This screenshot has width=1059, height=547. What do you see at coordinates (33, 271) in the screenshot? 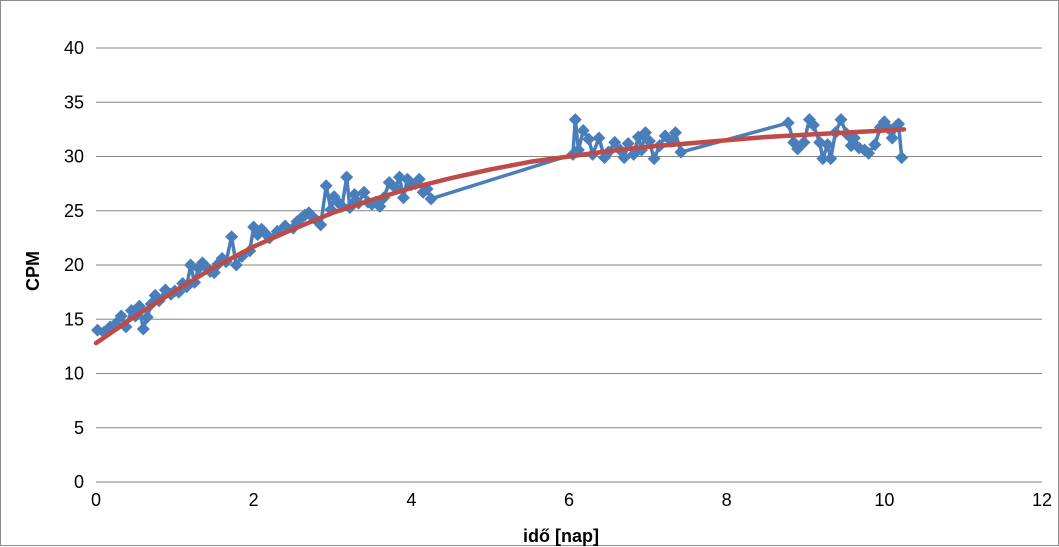
I see `y-axis-title: CPM` at bounding box center [33, 271].